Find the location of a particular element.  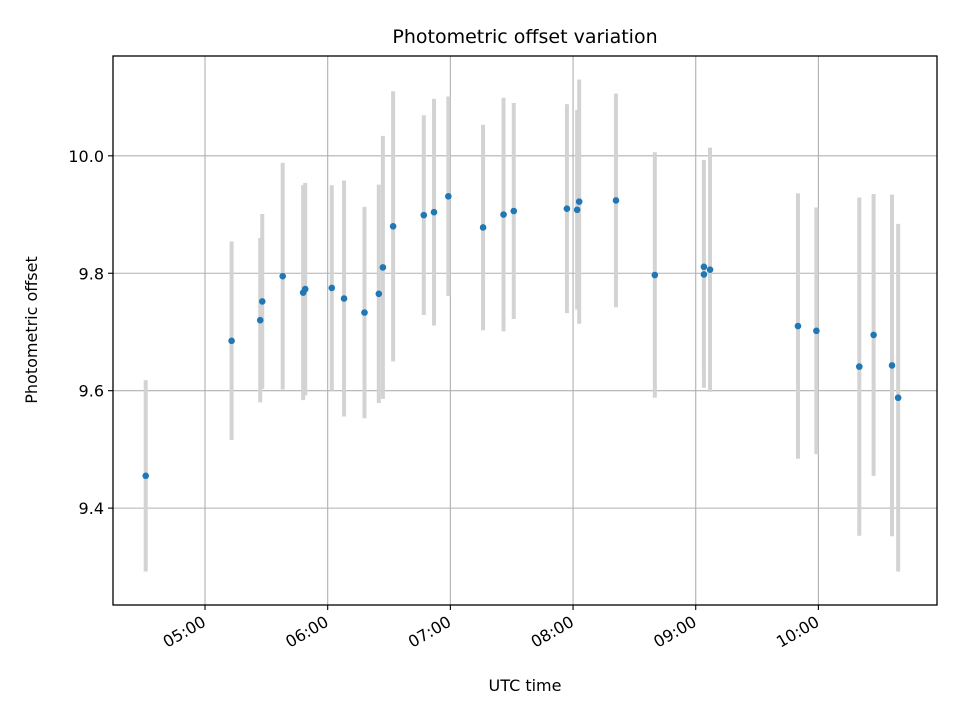

x-axis-label: UTC time is located at coordinates (525, 685).